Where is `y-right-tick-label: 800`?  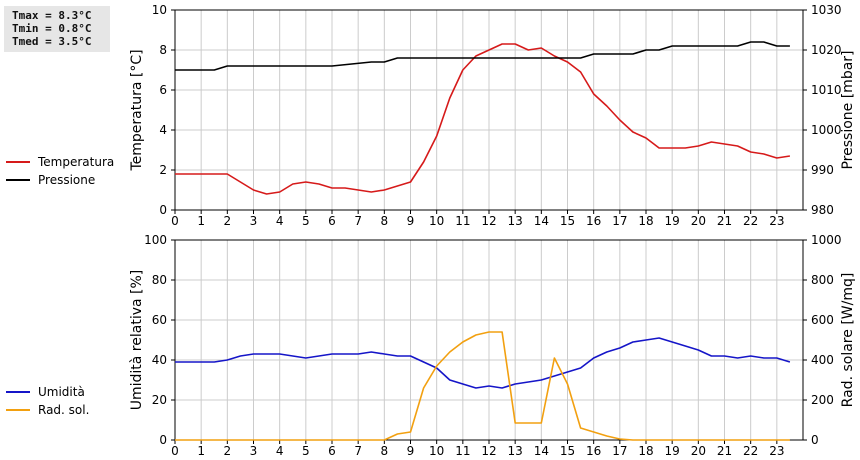 y-right-tick-label: 800 is located at coordinates (822, 280).